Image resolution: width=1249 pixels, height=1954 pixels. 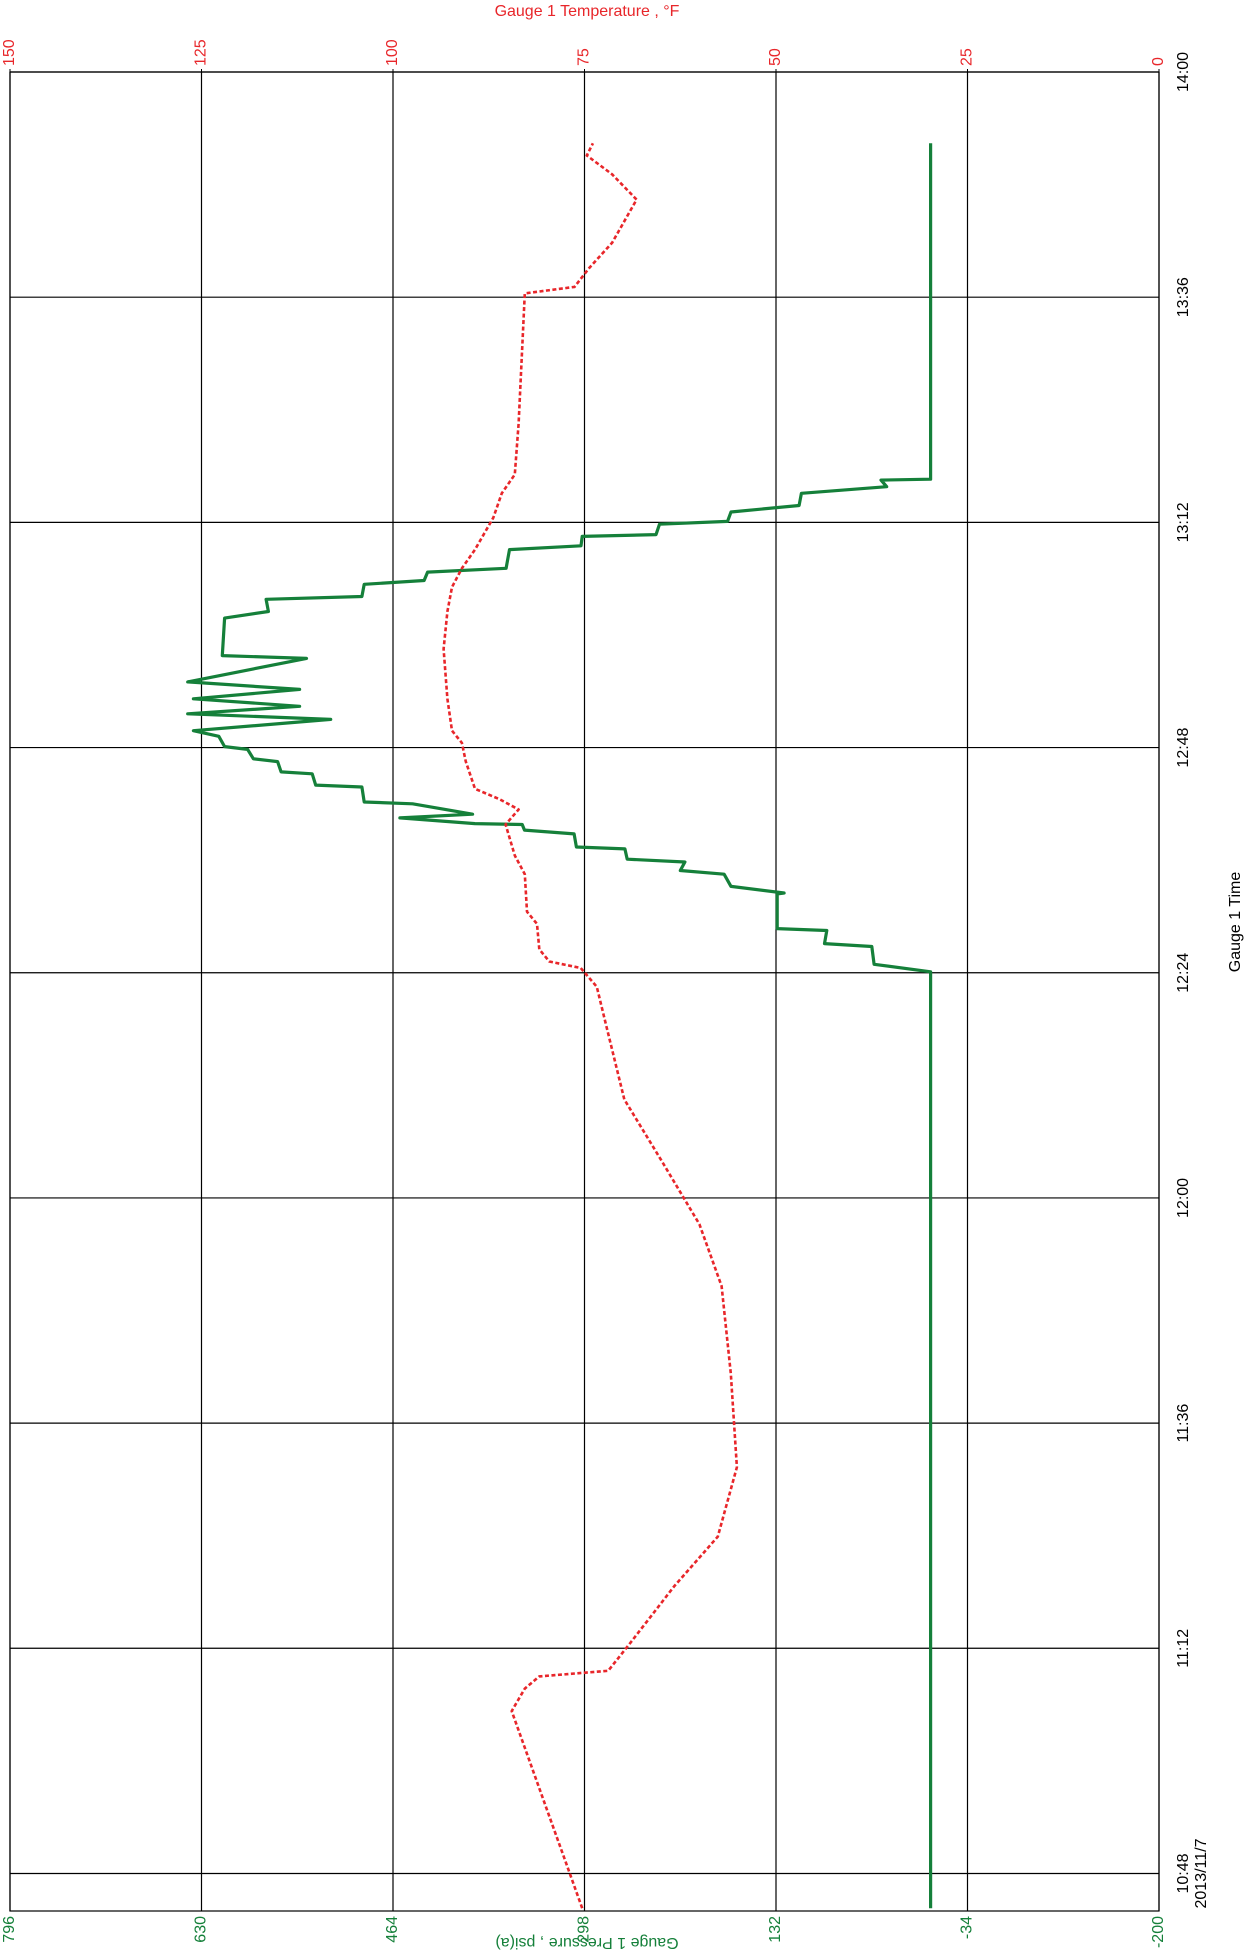 What do you see at coordinates (1158, 61) in the screenshot?
I see `y2-tick-label: 0` at bounding box center [1158, 61].